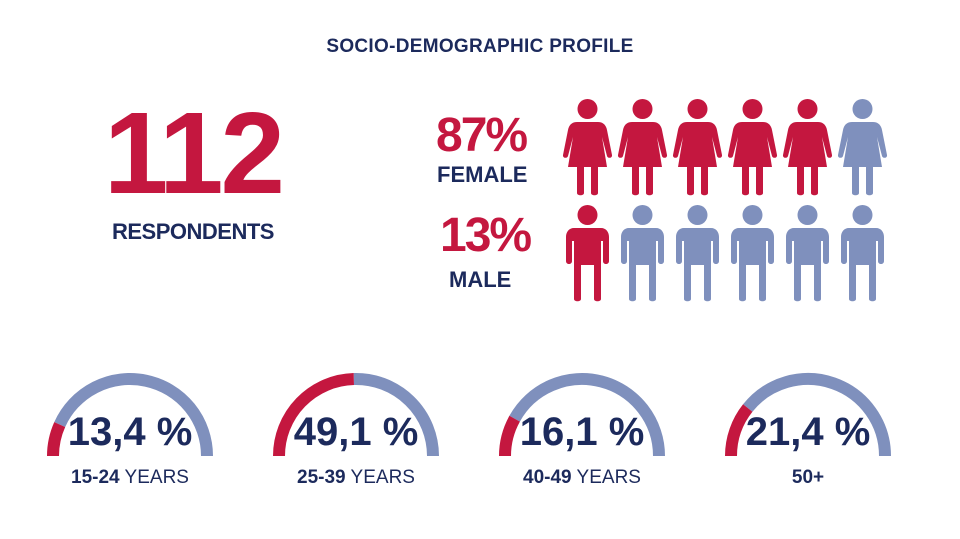  Describe the element at coordinates (725, 147) in the screenshot. I see `female-icon-row` at that location.